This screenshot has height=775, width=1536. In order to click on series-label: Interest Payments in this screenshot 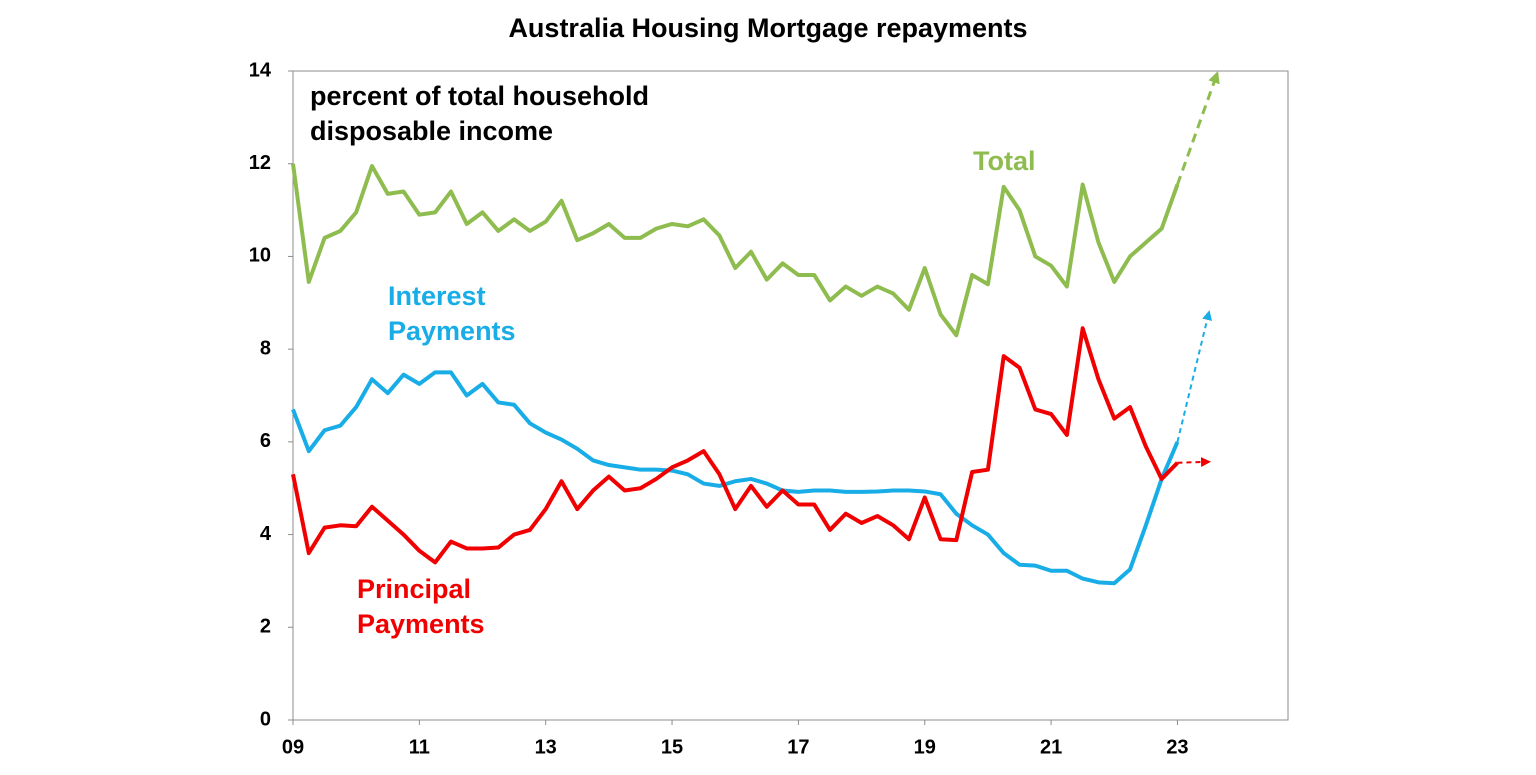, I will do `click(452, 313)`.